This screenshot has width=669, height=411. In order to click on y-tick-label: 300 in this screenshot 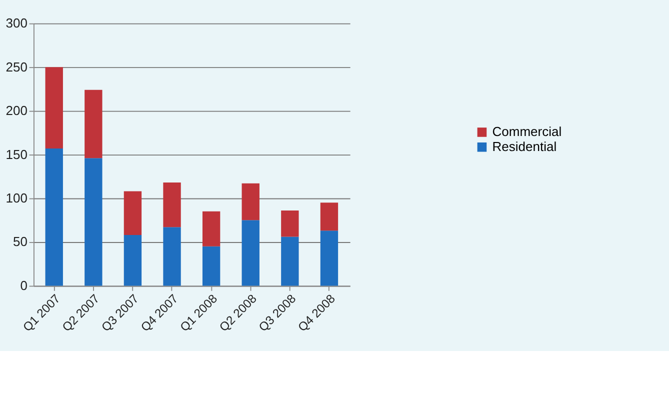, I will do `click(17, 23)`.